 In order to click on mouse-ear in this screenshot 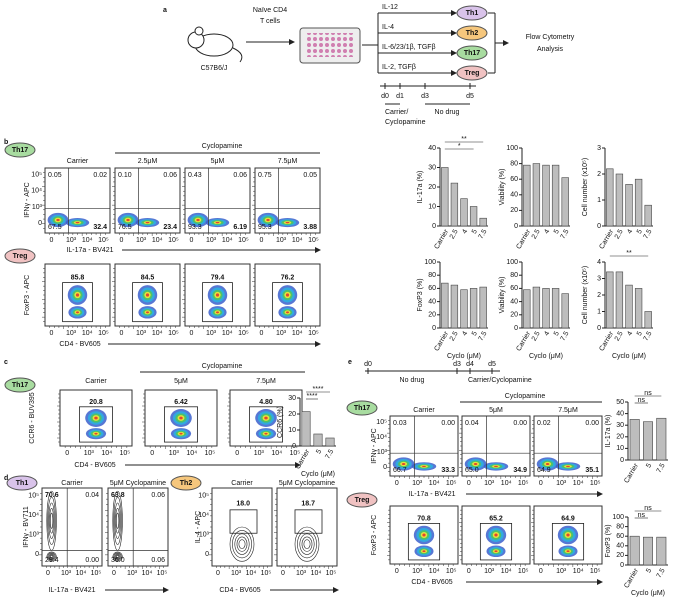, I will do `click(199, 31)`.